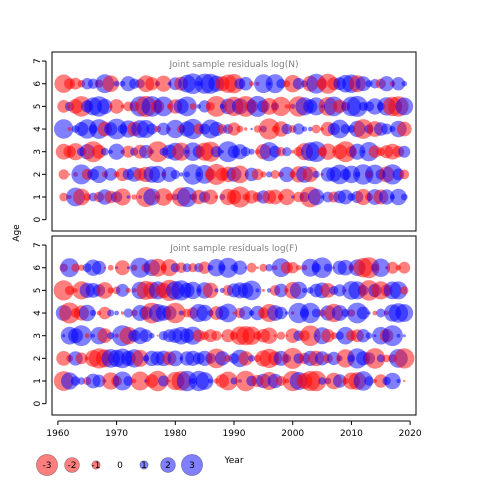 The image size is (480, 485). What do you see at coordinates (38, 291) in the screenshot?
I see `y-tick-label: 5` at bounding box center [38, 291].